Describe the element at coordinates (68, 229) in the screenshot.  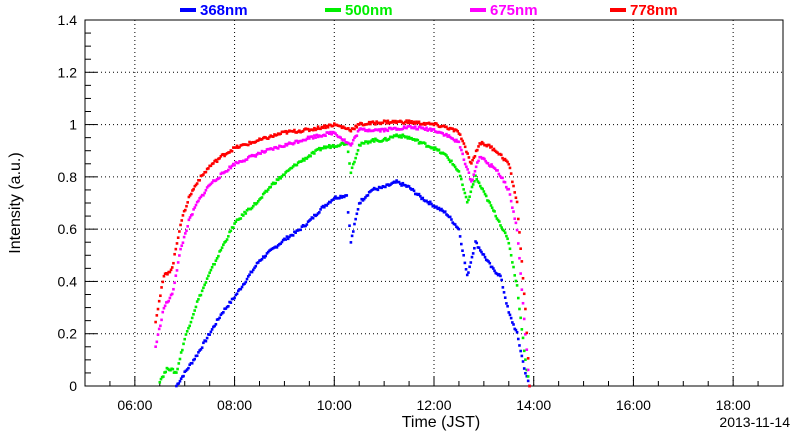
I see `y-tick-label: 0.6` at that location.